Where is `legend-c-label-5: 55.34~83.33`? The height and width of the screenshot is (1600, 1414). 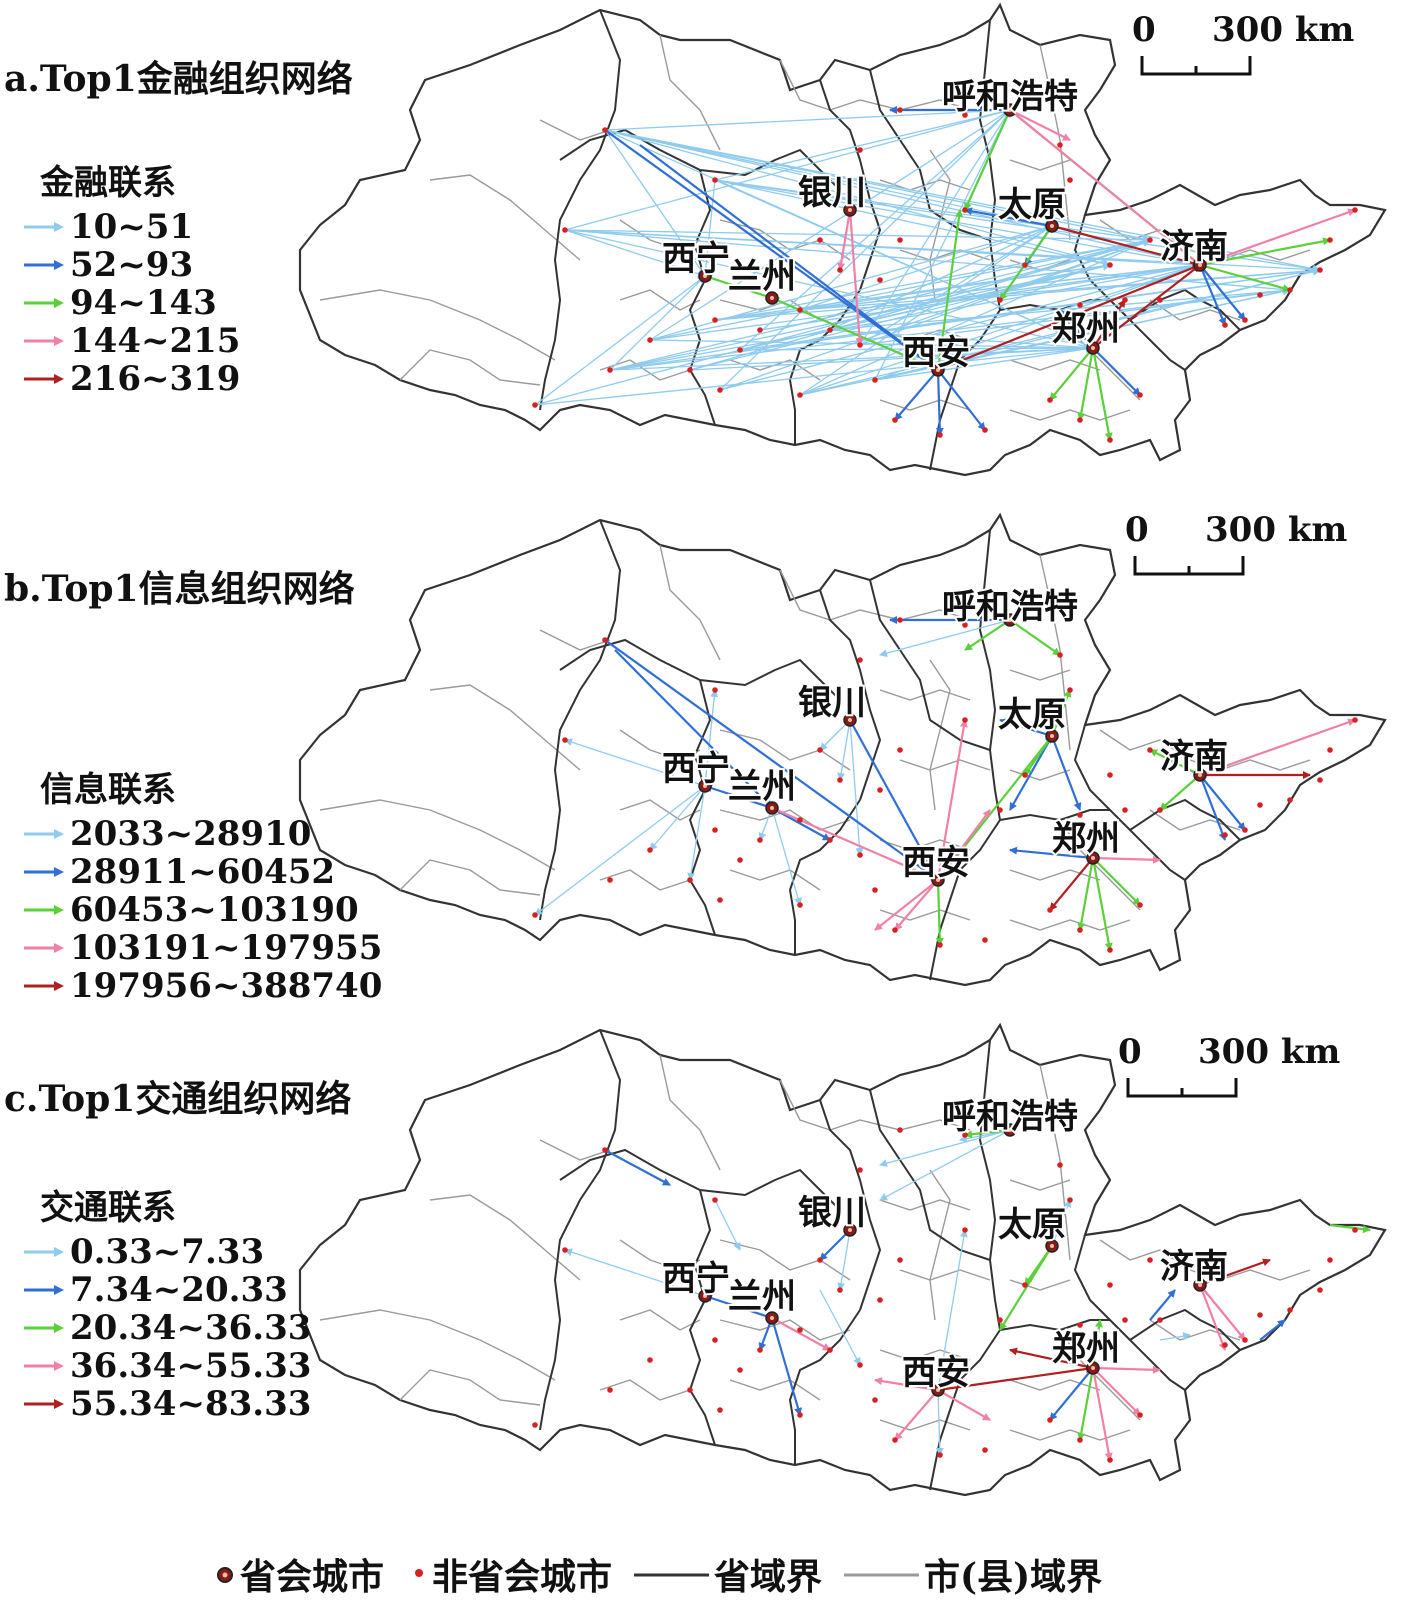
legend-c-label-5: 55.34~83.33 is located at coordinates (191, 1404).